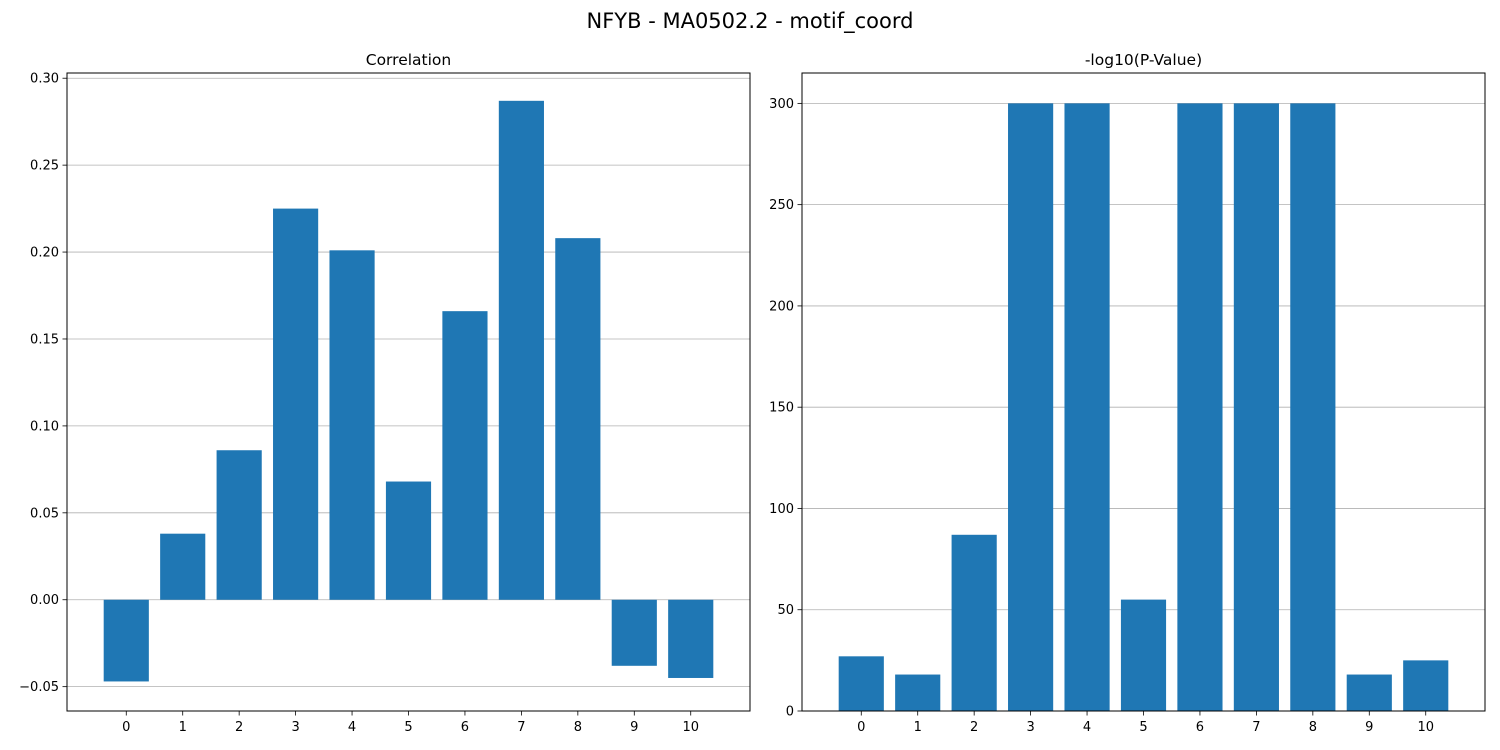  I want to click on y-tick-label: 50, so click(785, 610).